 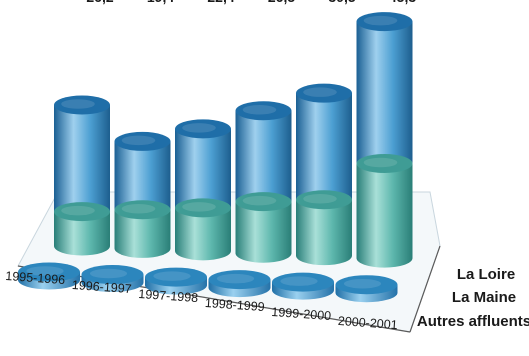 I want to click on value-label: 26,5, so click(x=281, y=2).